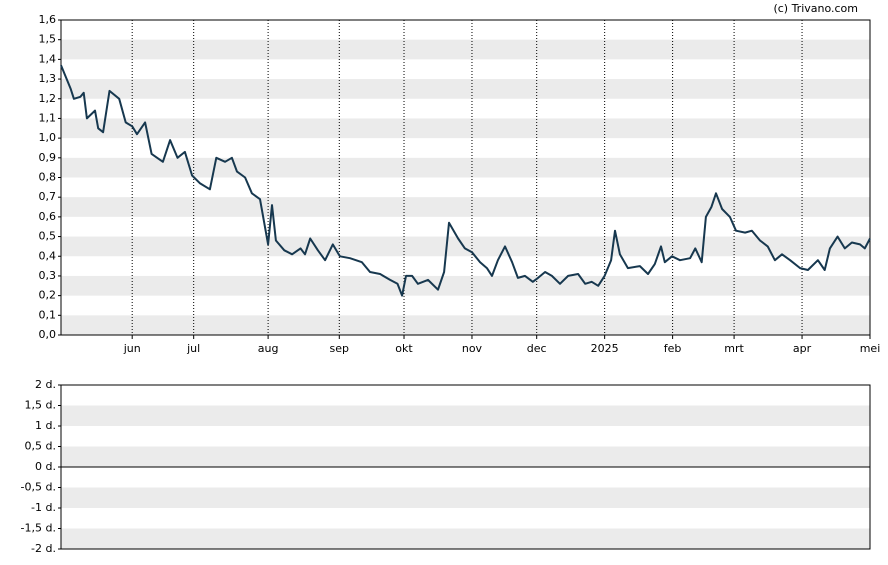  I want to click on credit: (c) Trivano.com, so click(815, 8).